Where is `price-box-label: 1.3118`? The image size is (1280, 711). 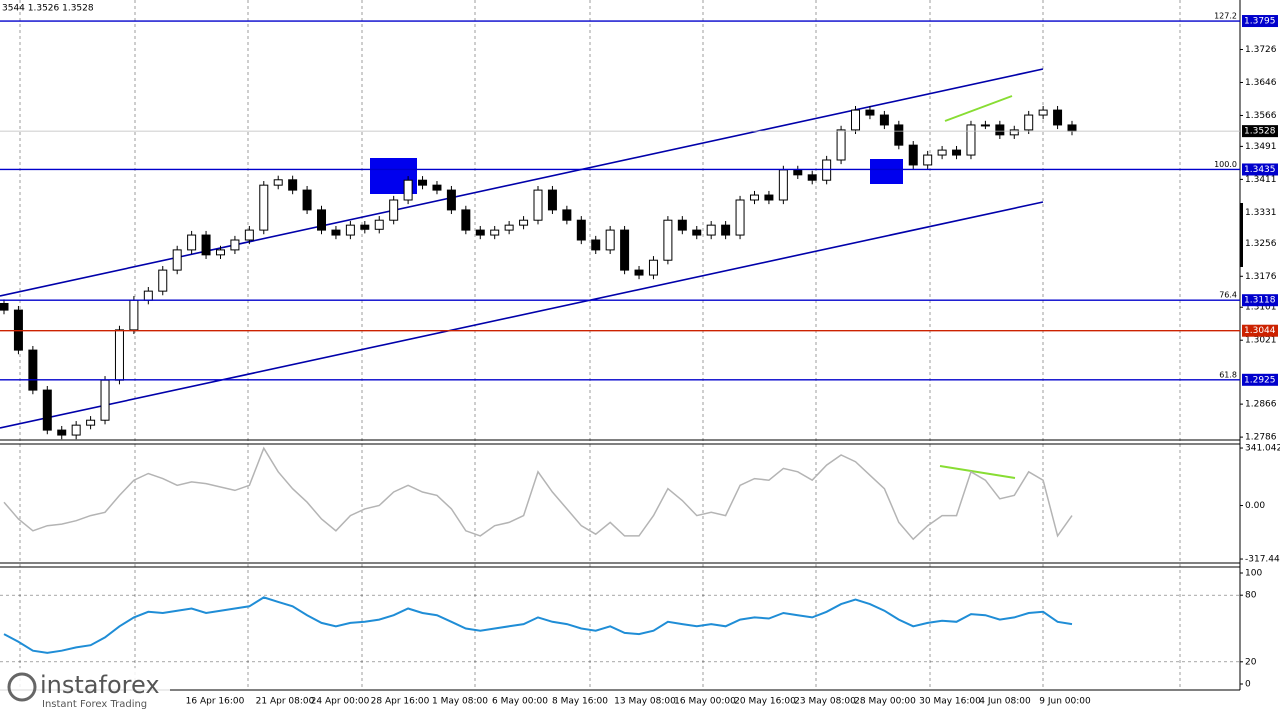 price-box-label: 1.3118 is located at coordinates (1260, 301).